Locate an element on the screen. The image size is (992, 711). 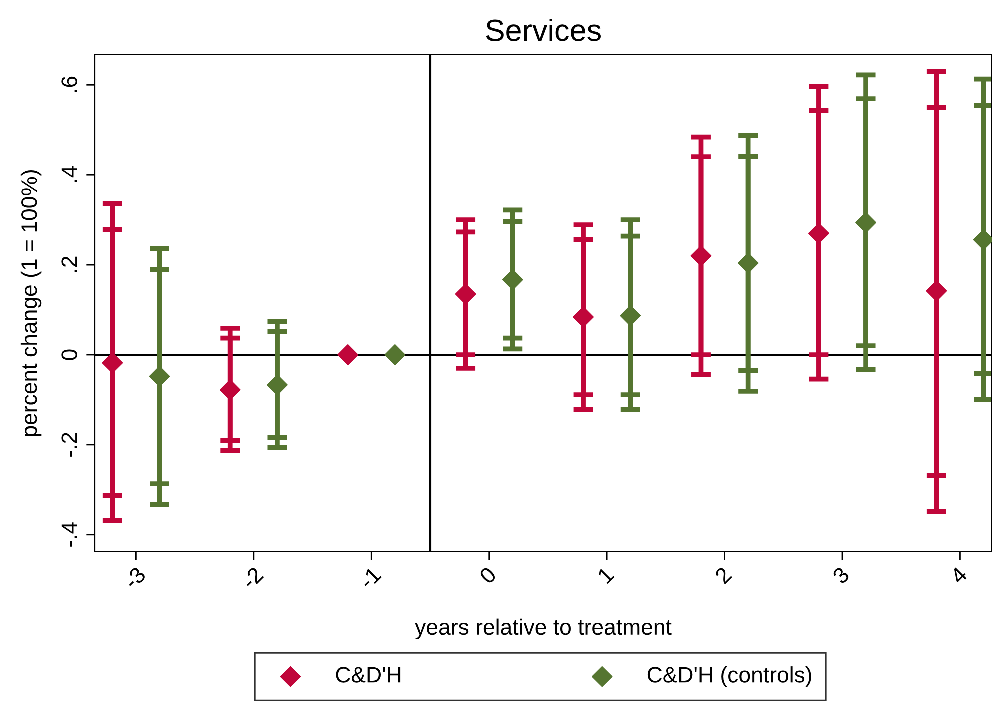
y-tick-label: 0 is located at coordinates (70, 355).